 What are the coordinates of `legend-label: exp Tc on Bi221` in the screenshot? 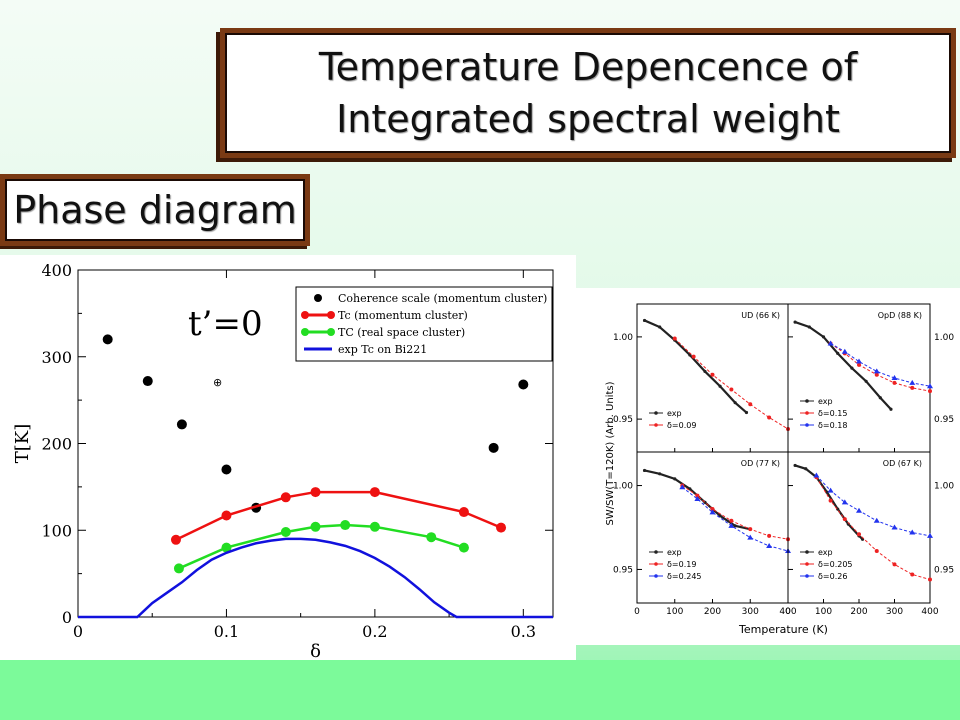 It's located at (382, 349).